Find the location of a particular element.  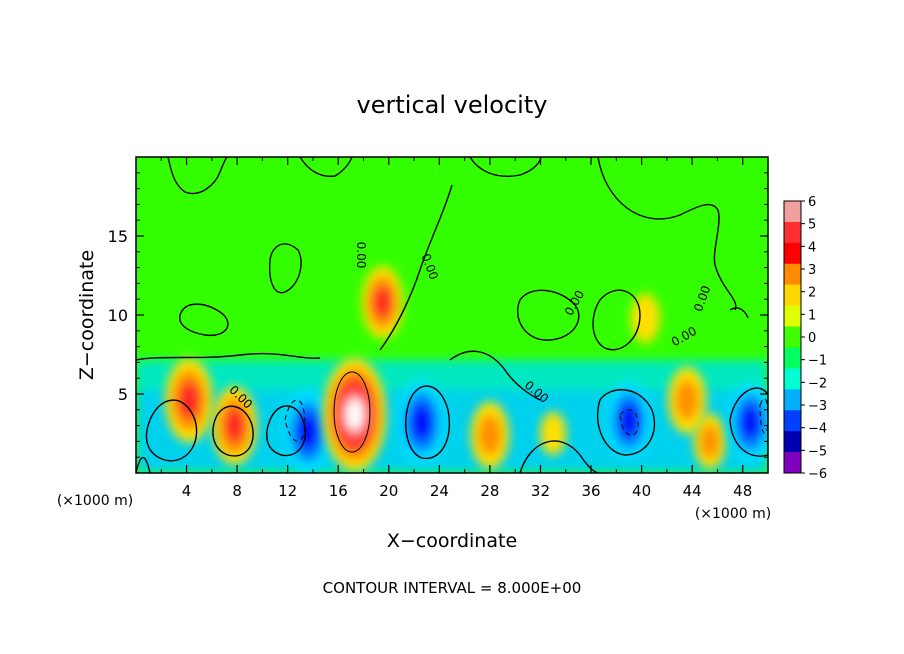

colorbar-label: −6 is located at coordinates (817, 474).